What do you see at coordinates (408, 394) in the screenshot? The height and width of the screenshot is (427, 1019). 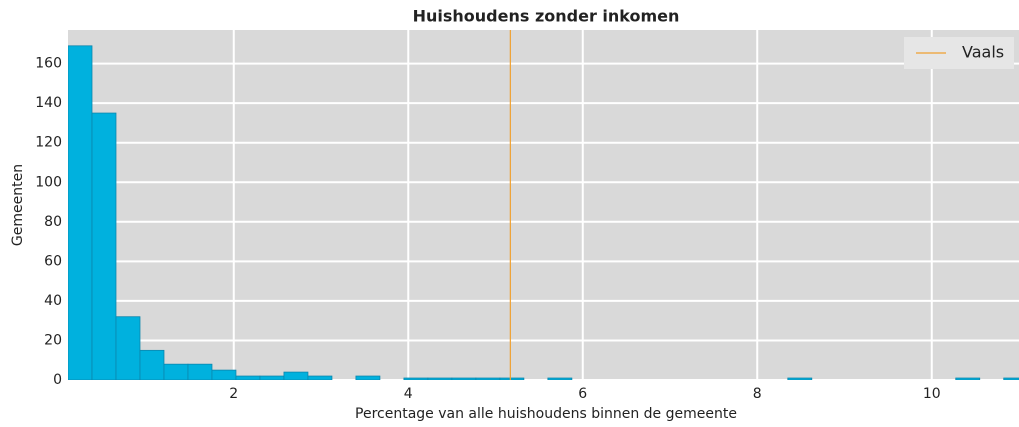 I see `x-tick-label: 4` at bounding box center [408, 394].